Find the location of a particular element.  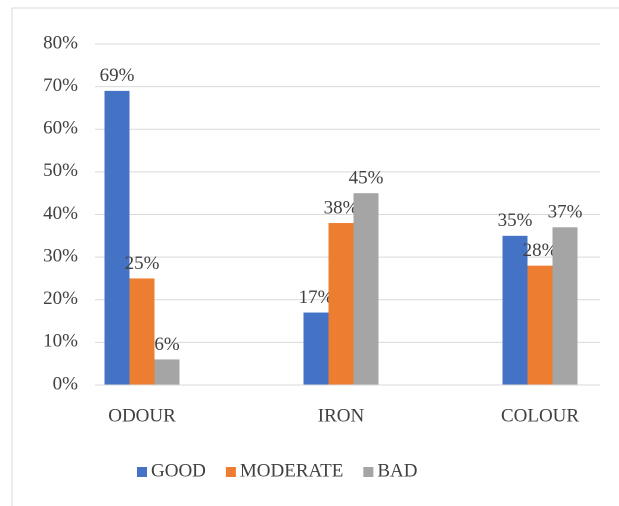

value-label: 69% is located at coordinates (117, 75).